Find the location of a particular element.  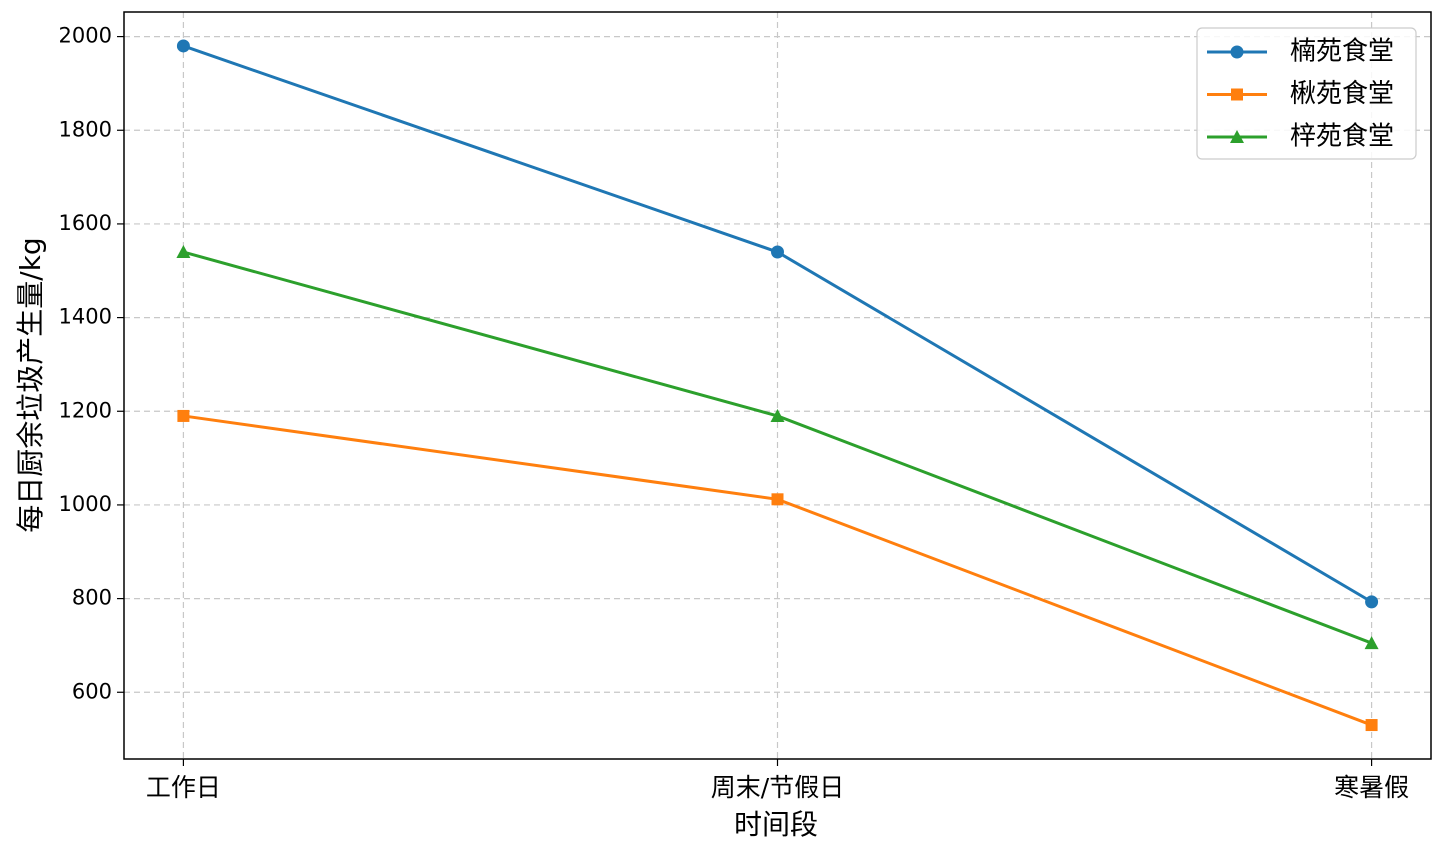

y-tick-label: 1800 is located at coordinates (85, 129).